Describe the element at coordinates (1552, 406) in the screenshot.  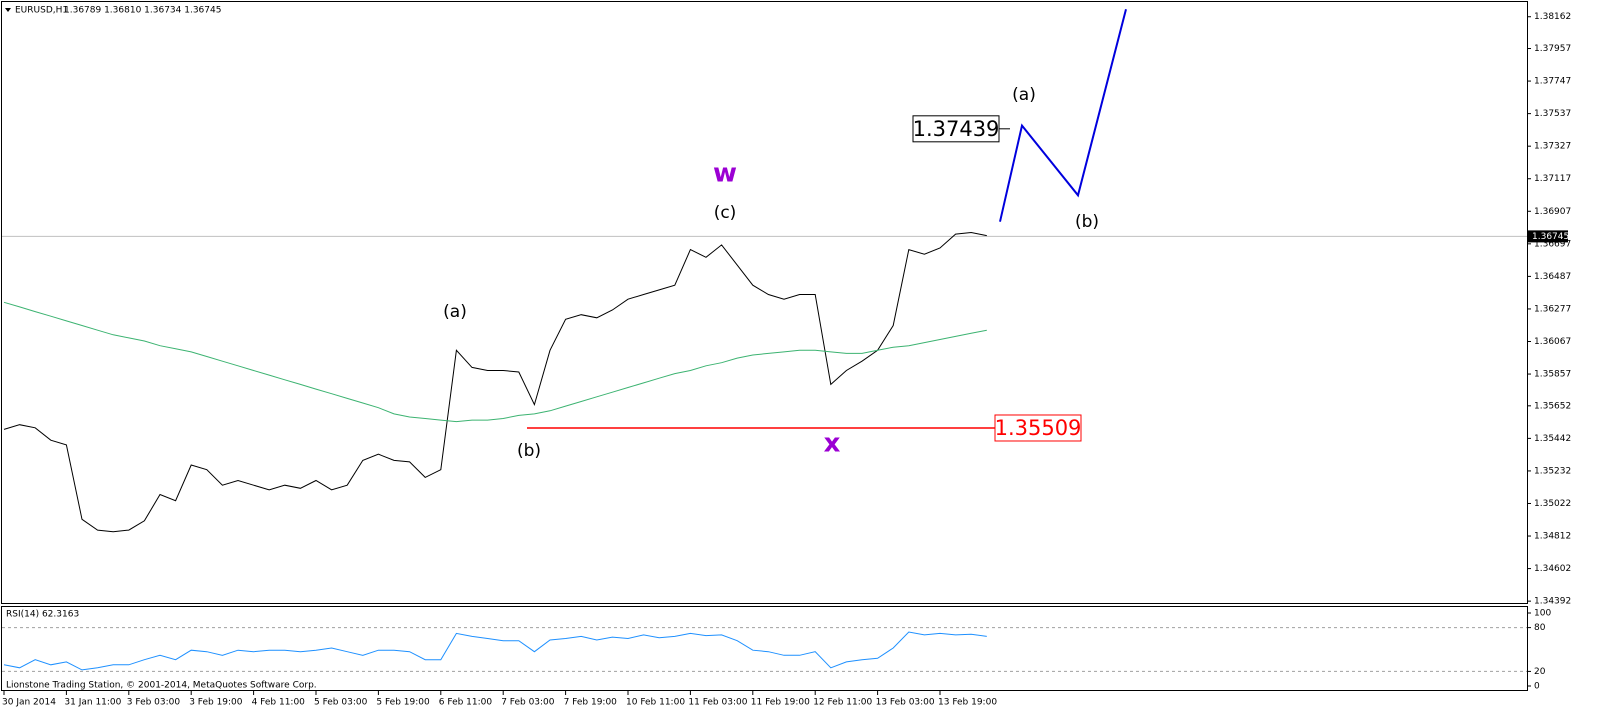
I see `y-tick-label: 1.35652` at that location.